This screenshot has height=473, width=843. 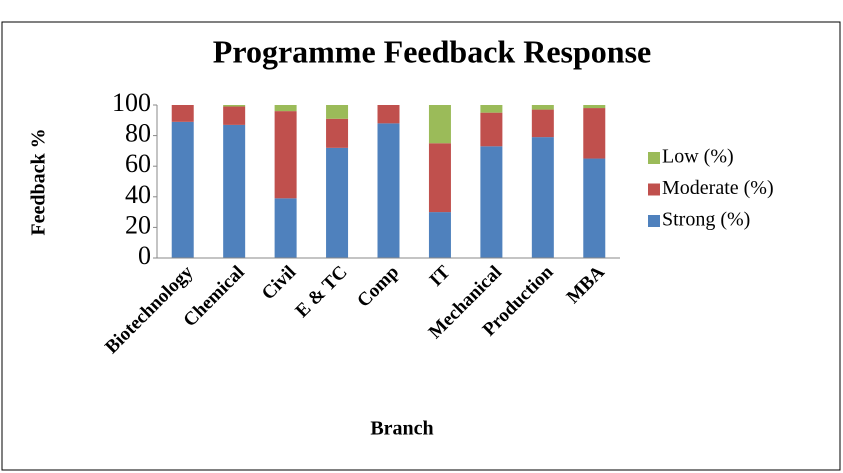 I want to click on legend-label: Strong (%), so click(x=706, y=220).